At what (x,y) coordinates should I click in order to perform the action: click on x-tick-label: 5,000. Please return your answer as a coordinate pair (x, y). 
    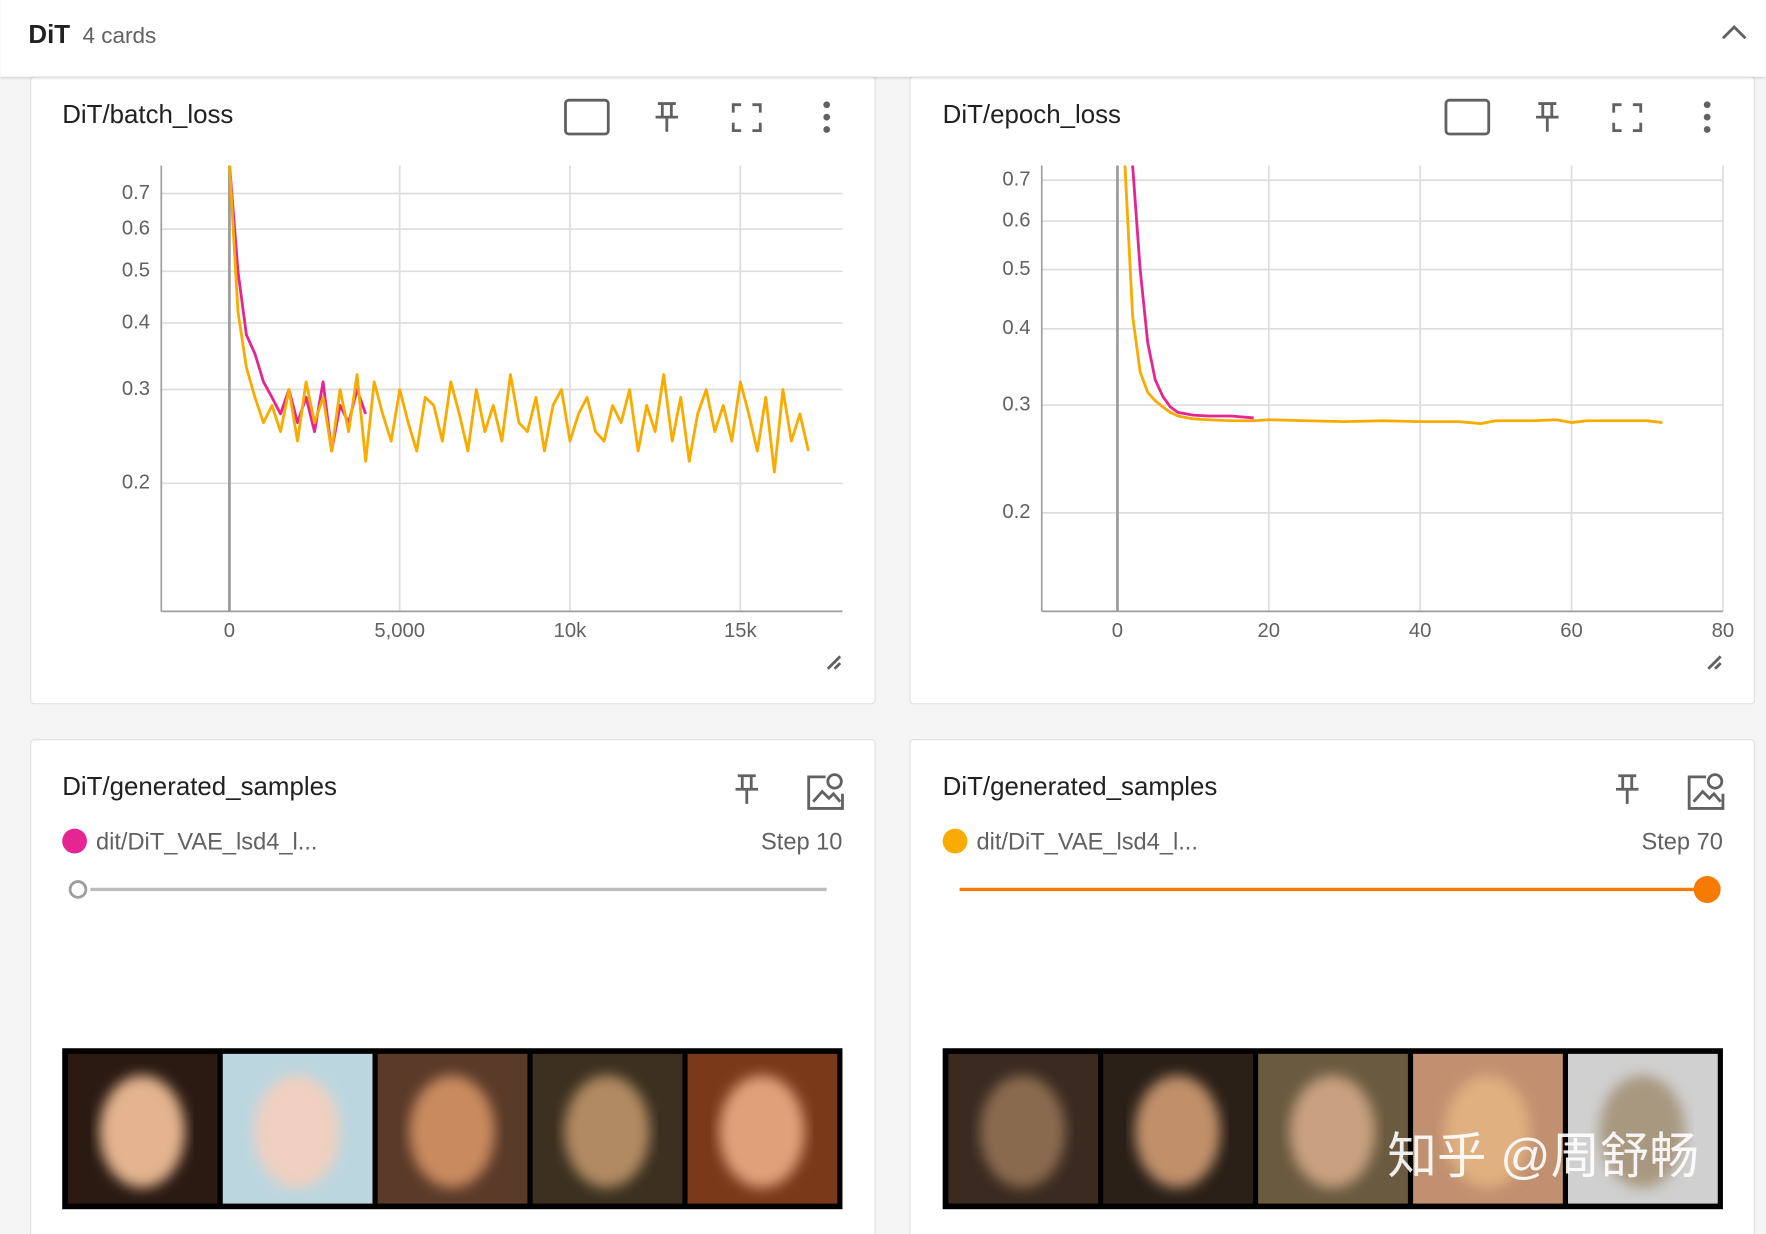
    Looking at the image, I should click on (399, 631).